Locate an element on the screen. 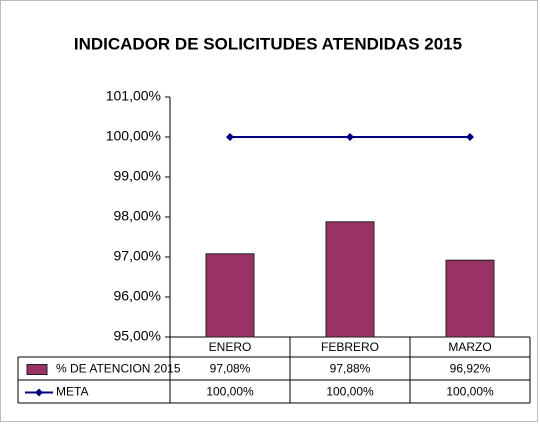 The image size is (540, 425). y-tick-label: 98,00% is located at coordinates (137, 216).